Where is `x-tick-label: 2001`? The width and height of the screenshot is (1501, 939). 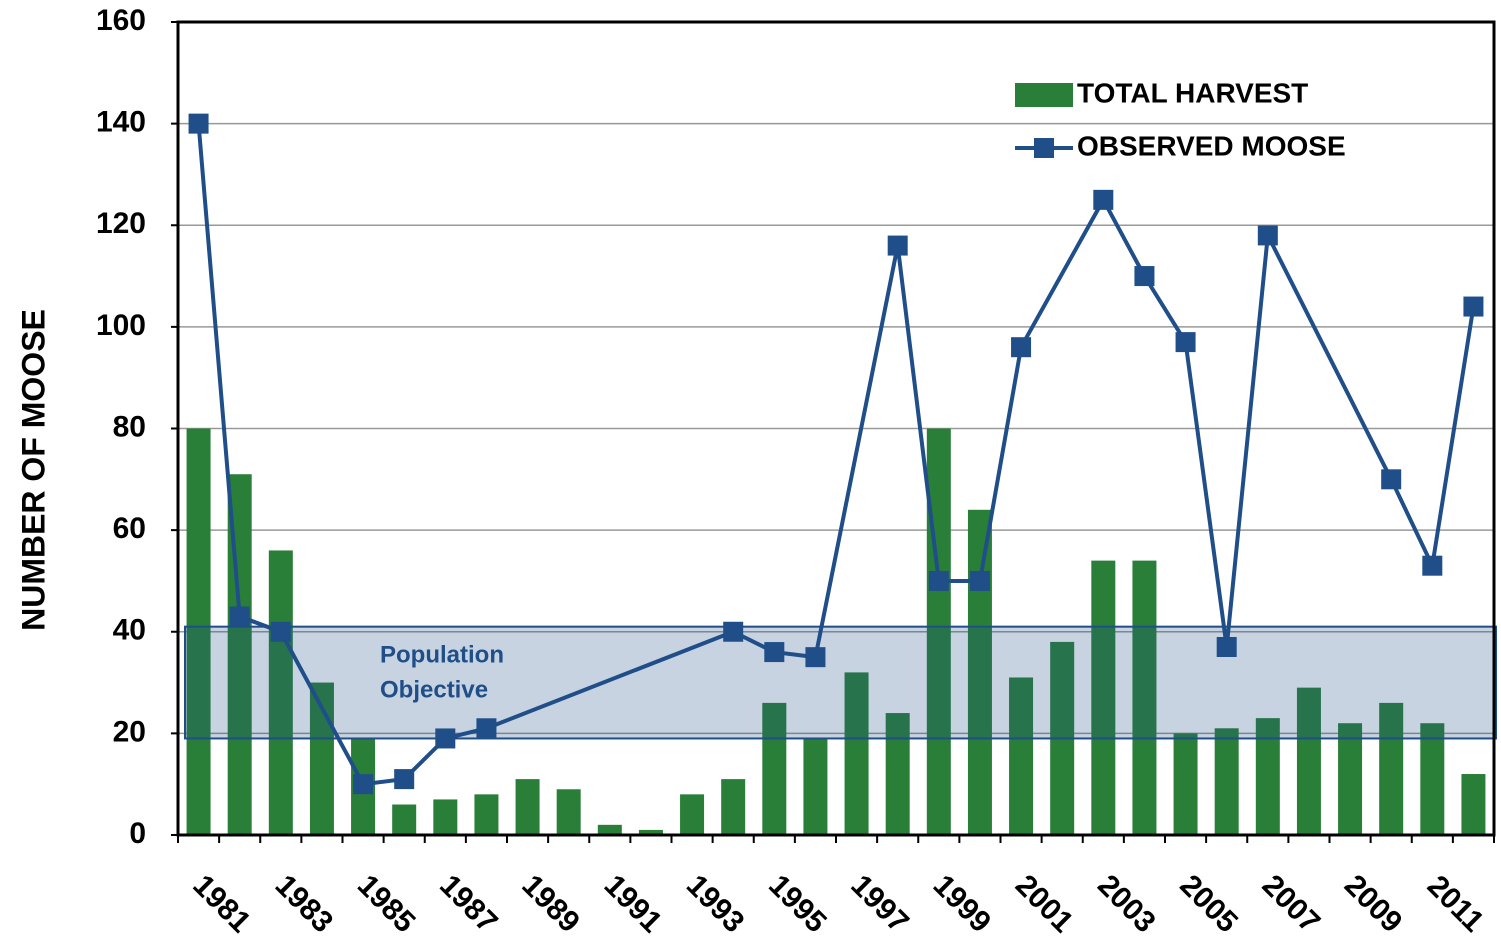 x-tick-label: 2001 is located at coordinates (1044, 904).